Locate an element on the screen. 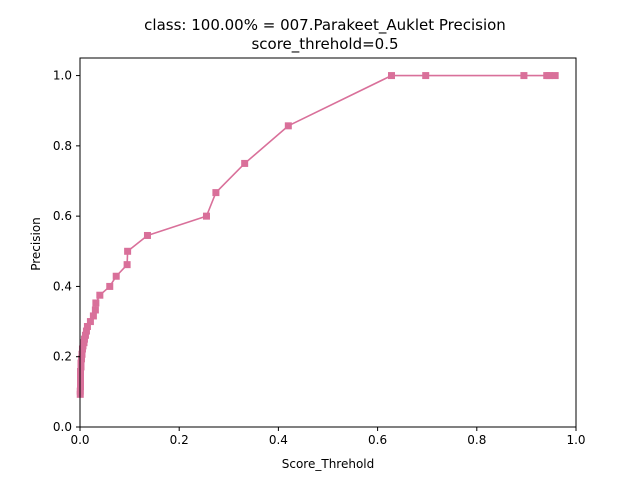 This screenshot has width=640, height=480. y-tick-label: 0.8 is located at coordinates (62, 146).